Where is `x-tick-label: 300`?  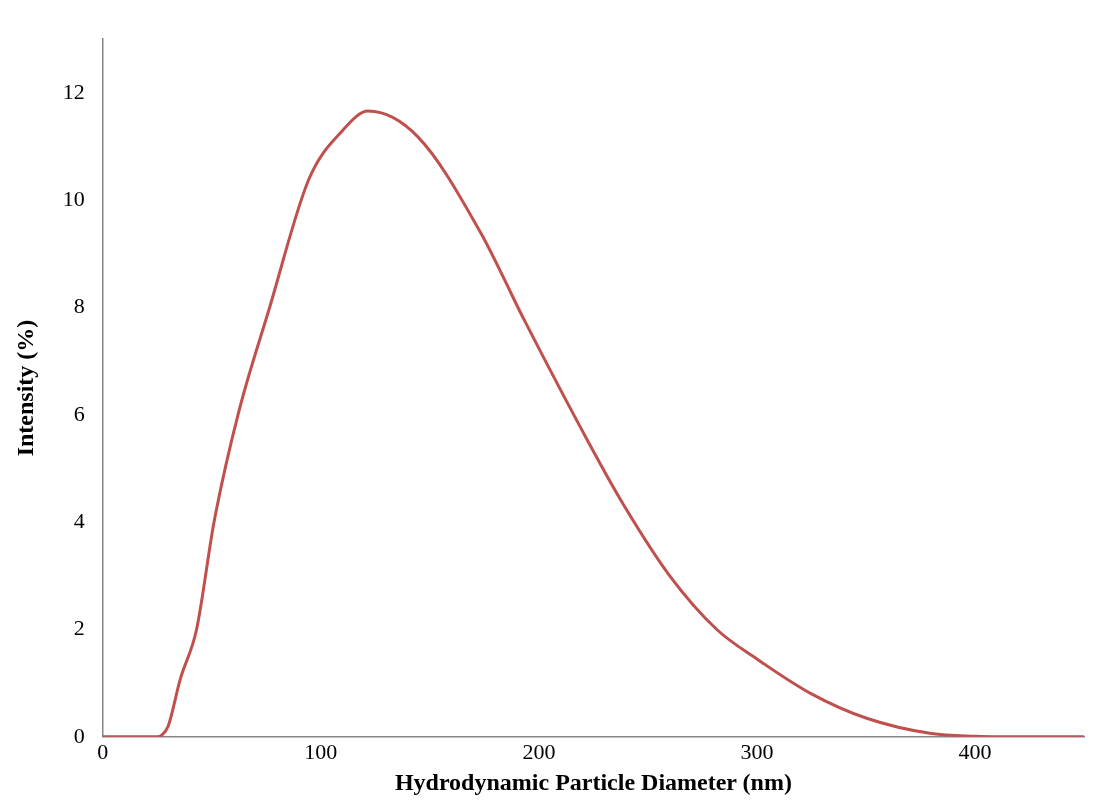
x-tick-label: 300 is located at coordinates (757, 751).